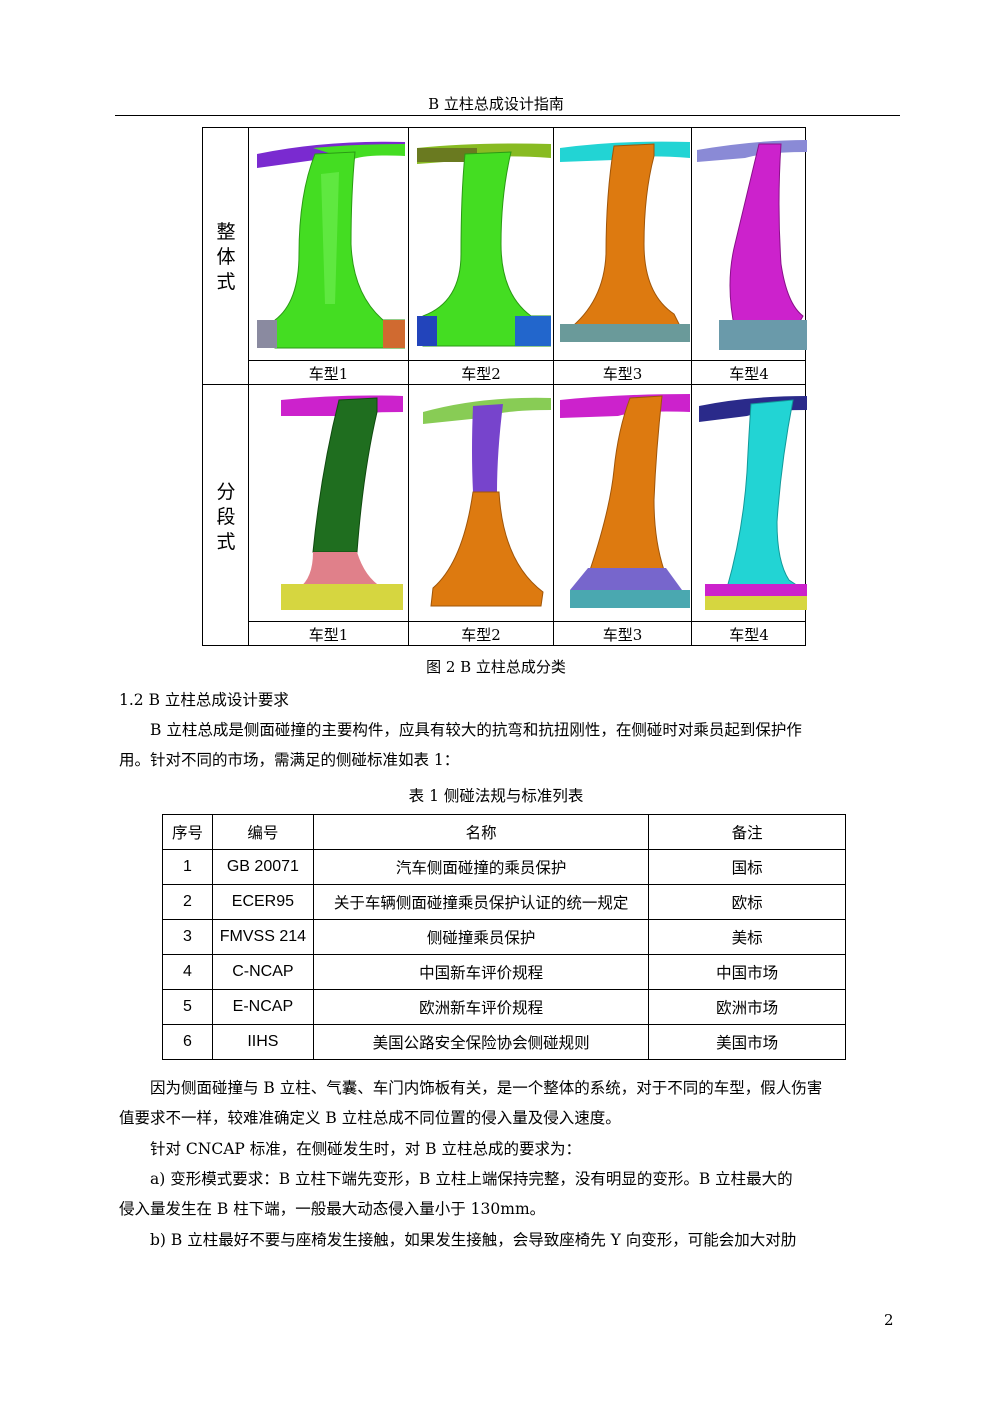  Describe the element at coordinates (262, 937) in the screenshot. I see `table-cell: FMVSS 214` at that location.